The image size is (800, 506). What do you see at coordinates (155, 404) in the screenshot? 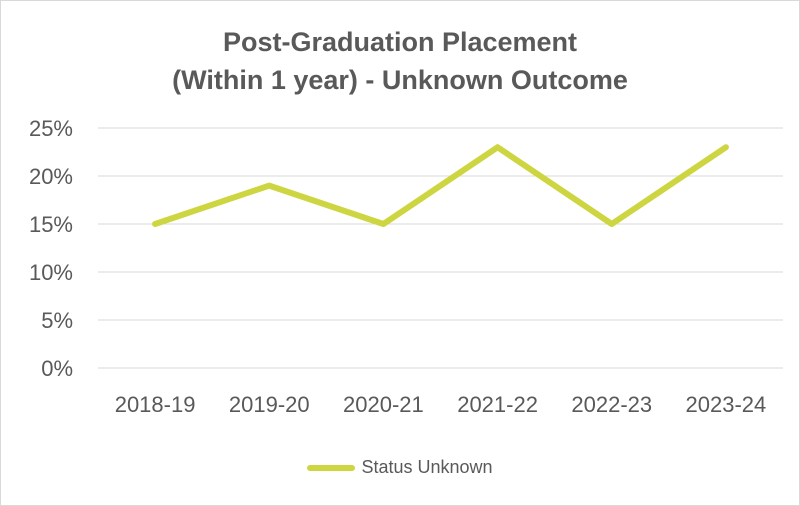
I see `x-tick-label: 2018-19` at bounding box center [155, 404].